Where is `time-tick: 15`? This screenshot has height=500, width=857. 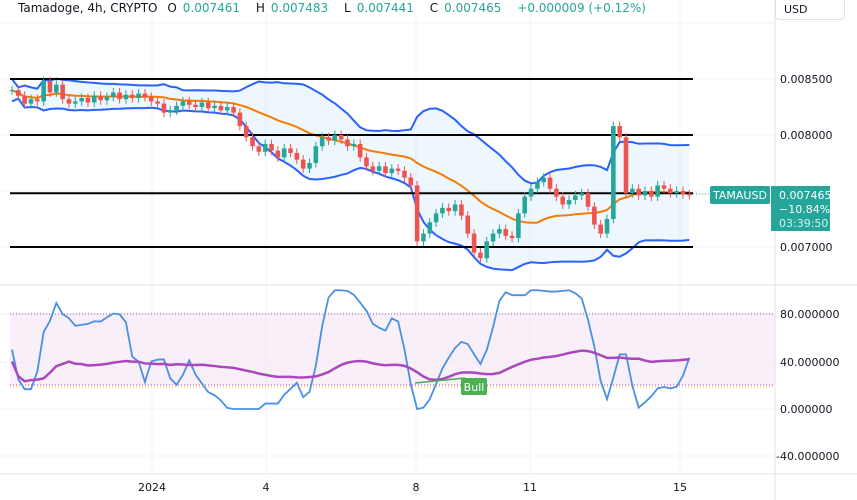
time-tick: 15 is located at coordinates (680, 487).